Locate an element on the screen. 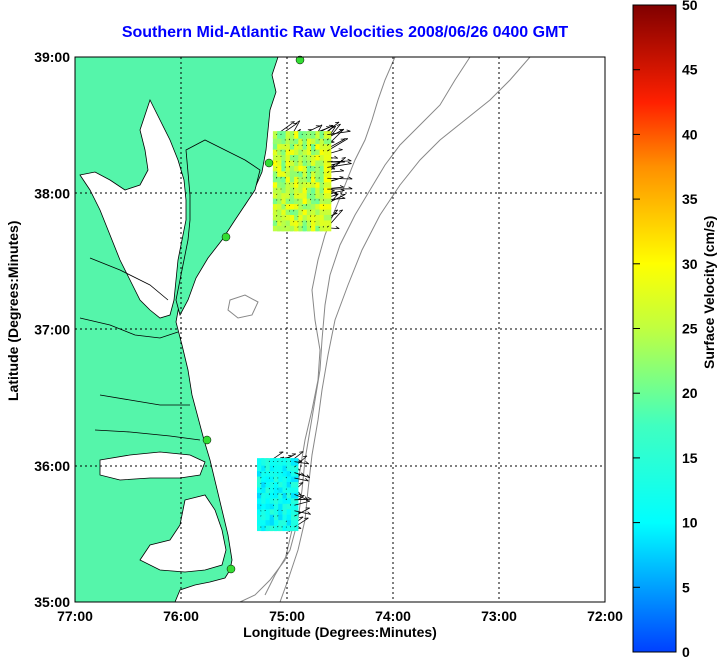  y-tick-label: 38:00 is located at coordinates (52, 193).